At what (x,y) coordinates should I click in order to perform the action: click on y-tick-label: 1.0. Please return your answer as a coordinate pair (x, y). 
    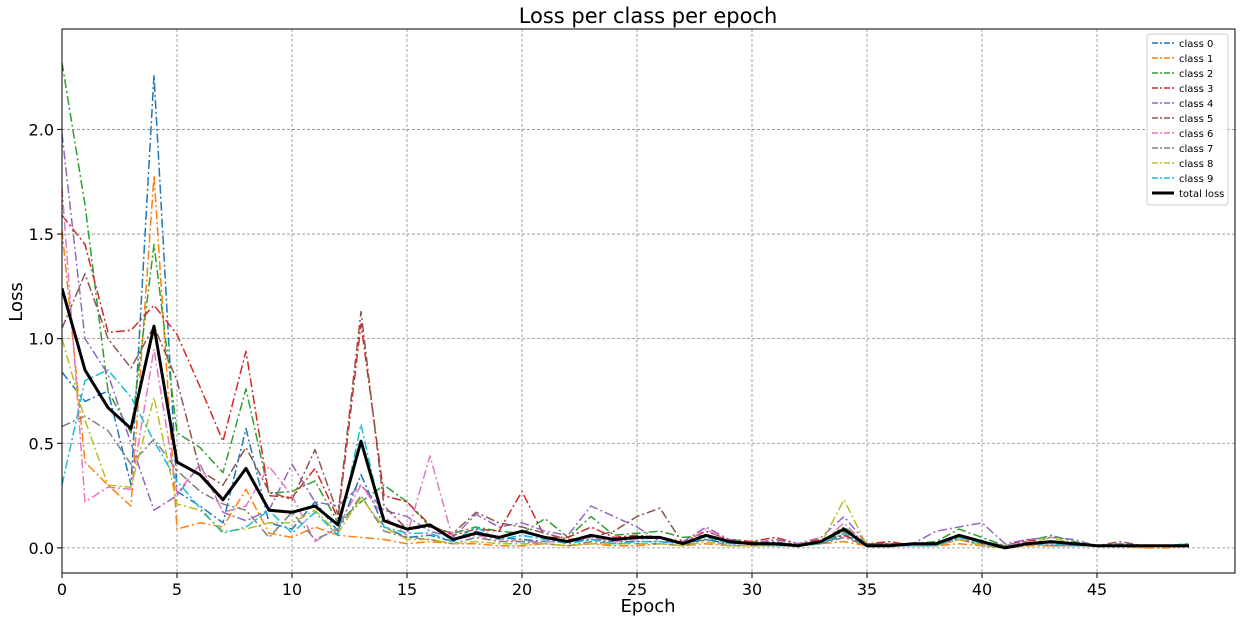
    Looking at the image, I should click on (41, 339).